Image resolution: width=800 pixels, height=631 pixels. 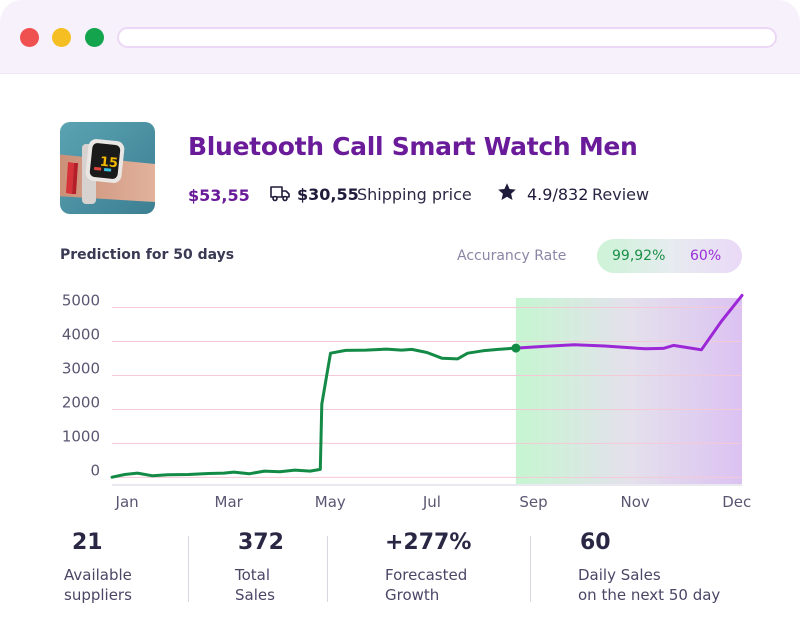 What do you see at coordinates (414, 194) in the screenshot?
I see `shipping-price-label: Shipping price` at bounding box center [414, 194].